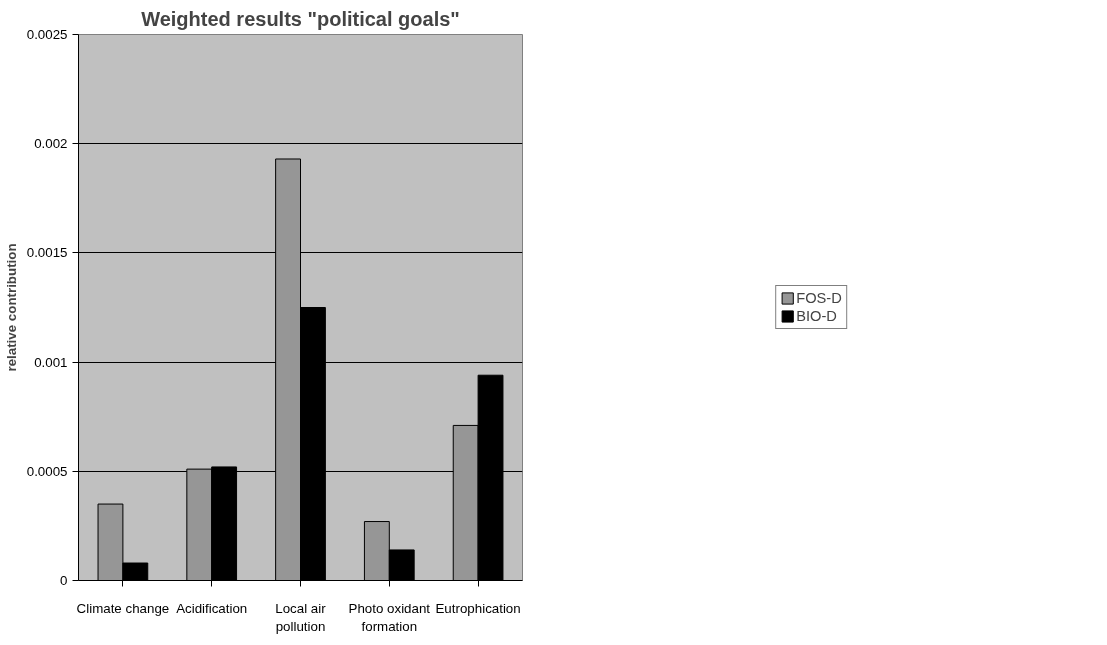 The image size is (1107, 645). What do you see at coordinates (64, 580) in the screenshot?
I see `y-tick-label: 0` at bounding box center [64, 580].